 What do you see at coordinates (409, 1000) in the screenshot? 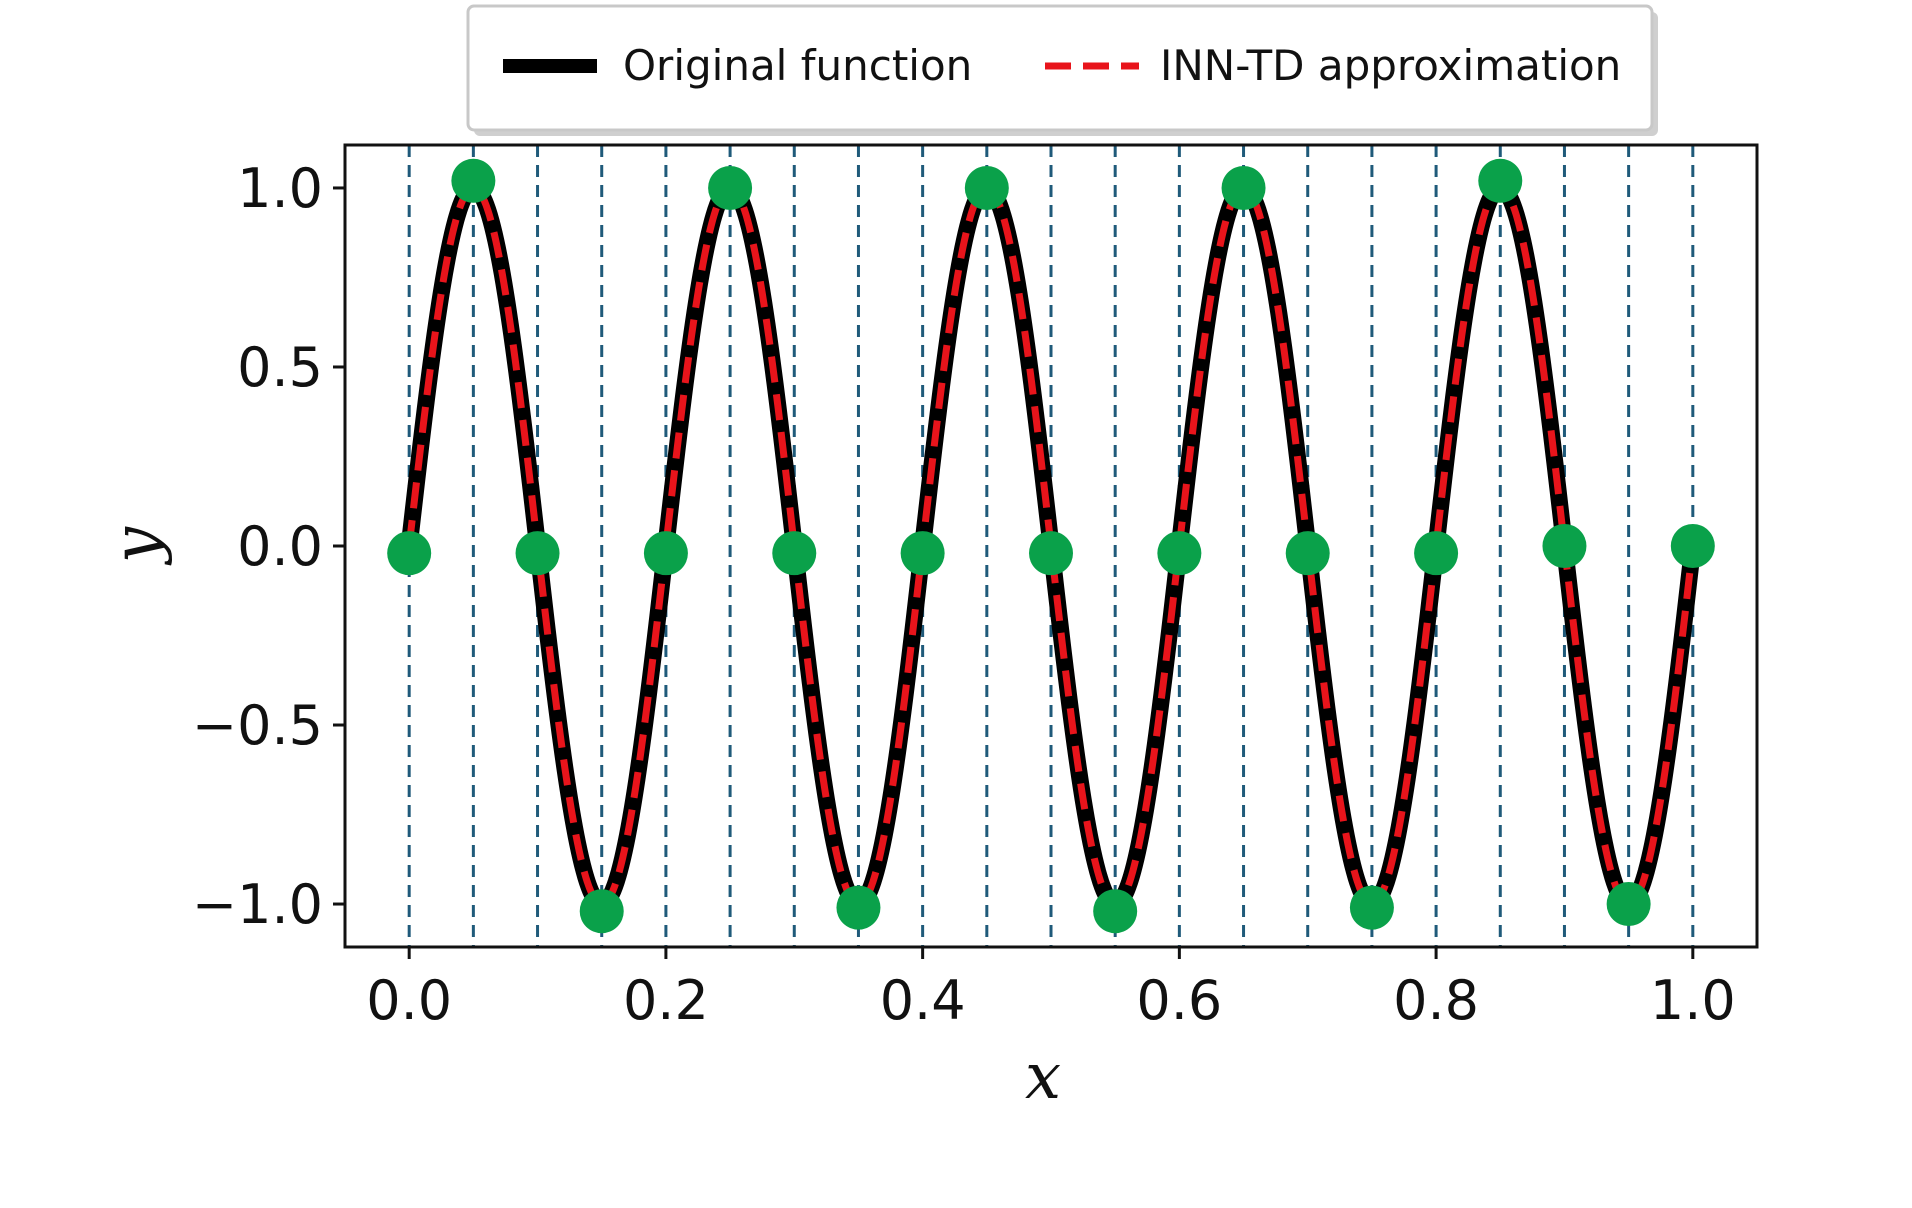
I see `x-tick-label-0: 0.0` at bounding box center [409, 1000].